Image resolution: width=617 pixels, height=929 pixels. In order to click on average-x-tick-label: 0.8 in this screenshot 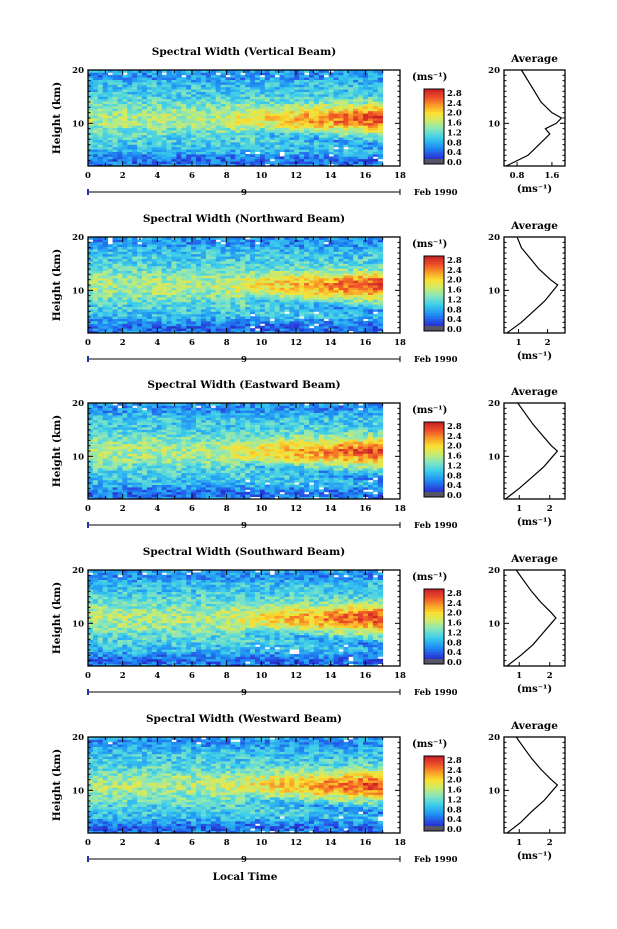, I will do `click(517, 176)`.